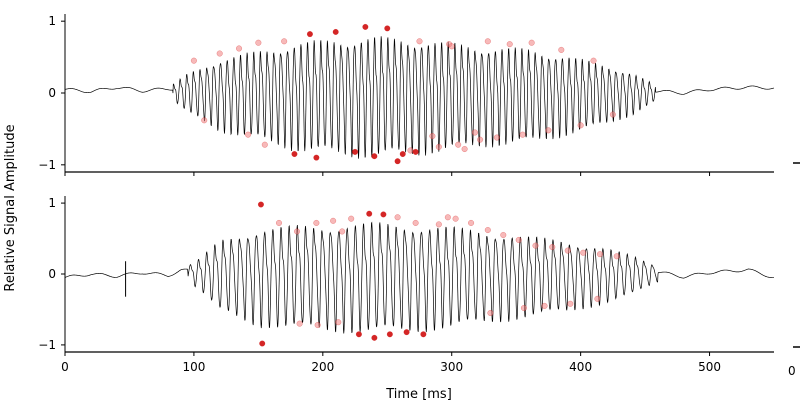  What do you see at coordinates (418, 394) in the screenshot?
I see `x-axis-label: Time [ms]` at bounding box center [418, 394].